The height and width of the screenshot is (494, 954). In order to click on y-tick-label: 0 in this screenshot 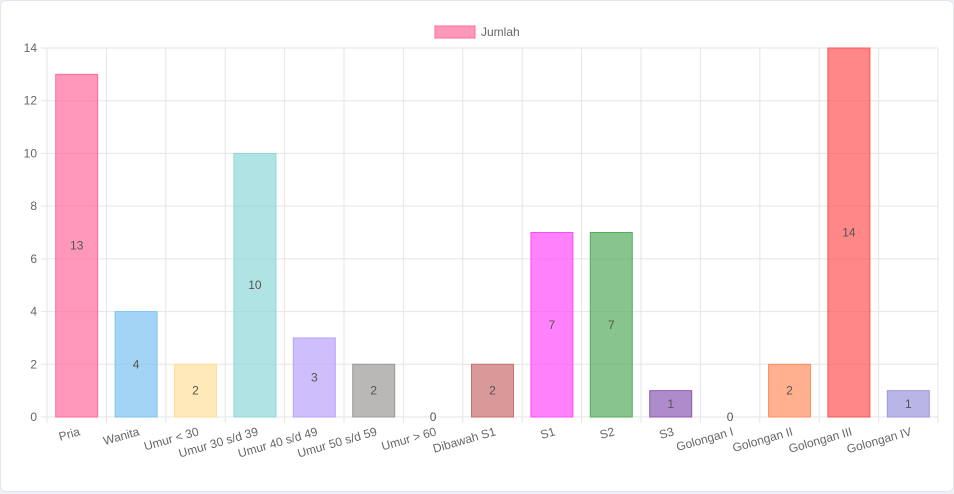, I will do `click(33, 417)`.